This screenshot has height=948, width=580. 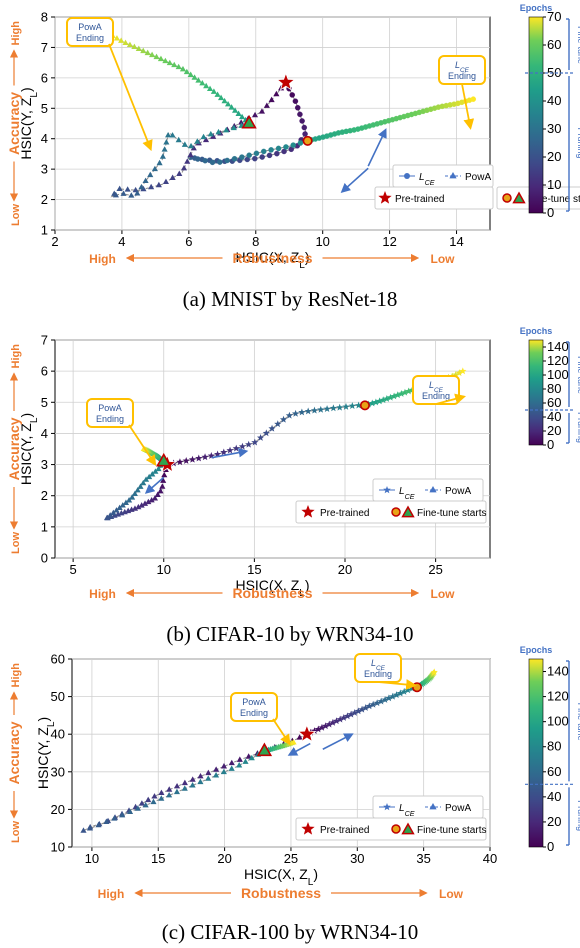 I want to click on colorbar-tick-label: 20, so click(x=554, y=430).